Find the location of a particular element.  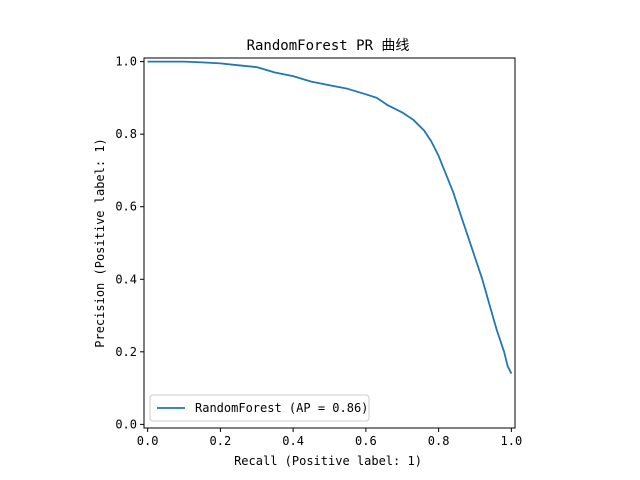

y-tick-label: 1.0 is located at coordinates (126, 62).